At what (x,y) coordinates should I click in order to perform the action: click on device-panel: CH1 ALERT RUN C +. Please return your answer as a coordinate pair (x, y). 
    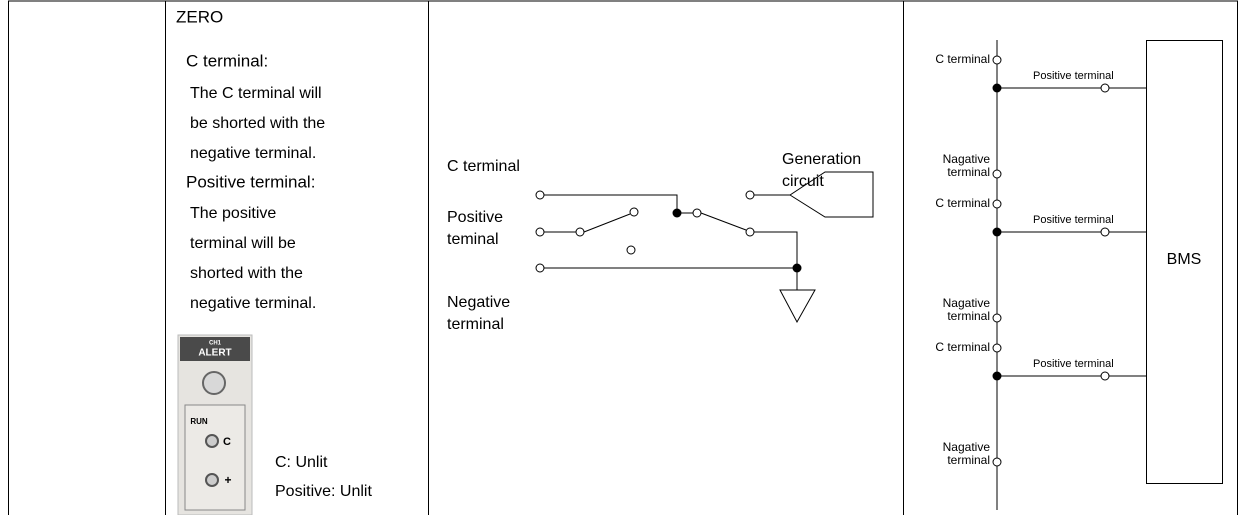
    Looking at the image, I should click on (215, 424).